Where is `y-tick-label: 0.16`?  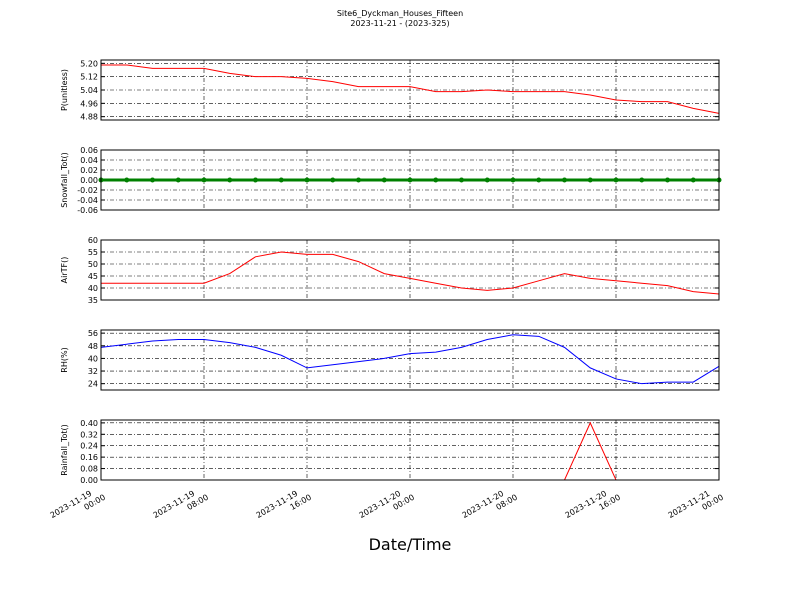 y-tick-label: 0.16 is located at coordinates (89, 457).